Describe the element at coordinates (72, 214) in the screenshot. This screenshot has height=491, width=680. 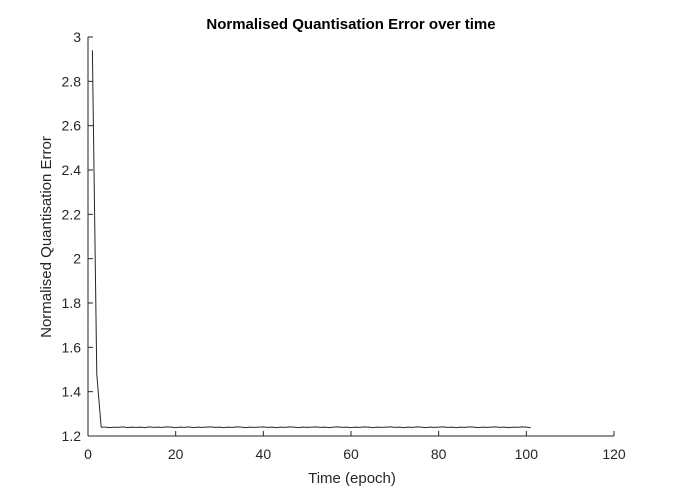
I see `y-tick-label: 2.2` at that location.